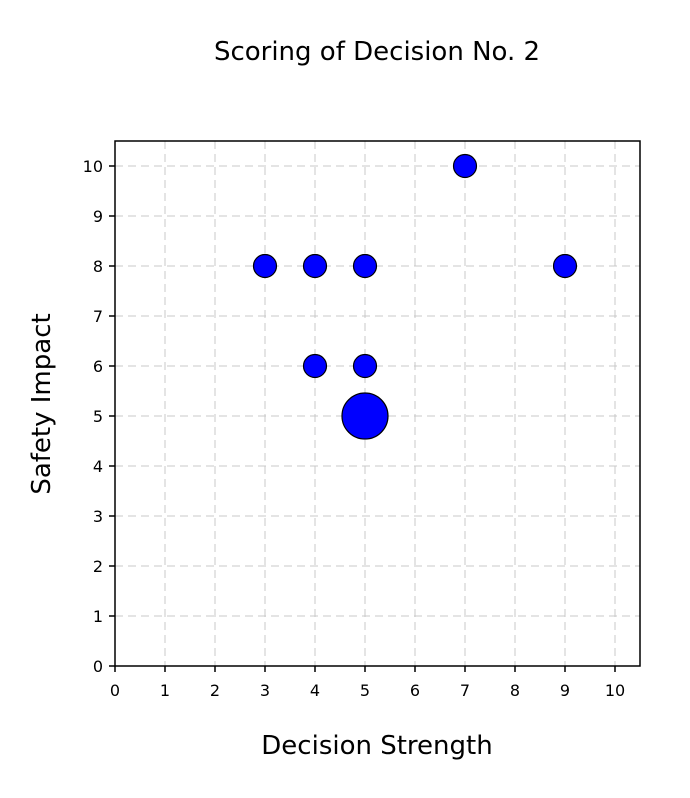 The image size is (690, 798). I want to click on y-tick-label-3: 3, so click(98, 516).